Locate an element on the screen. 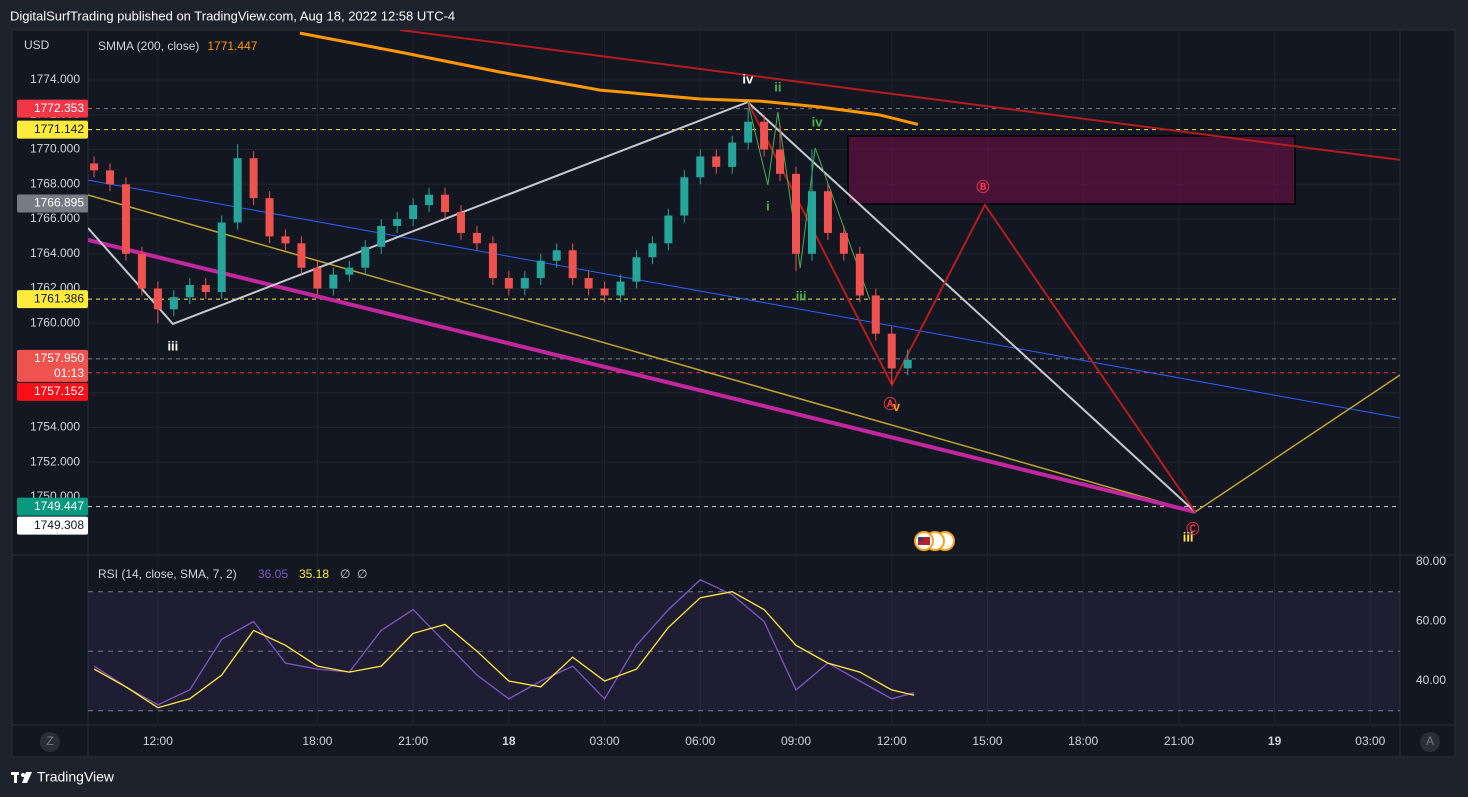  rsi-pane is located at coordinates (744, 645).